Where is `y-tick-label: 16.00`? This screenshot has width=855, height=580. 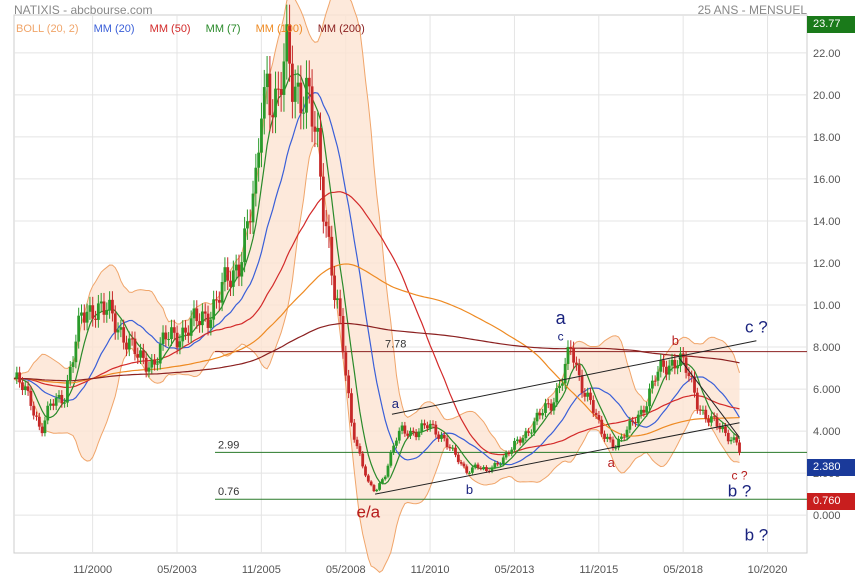 y-tick-label: 16.00 is located at coordinates (827, 180).